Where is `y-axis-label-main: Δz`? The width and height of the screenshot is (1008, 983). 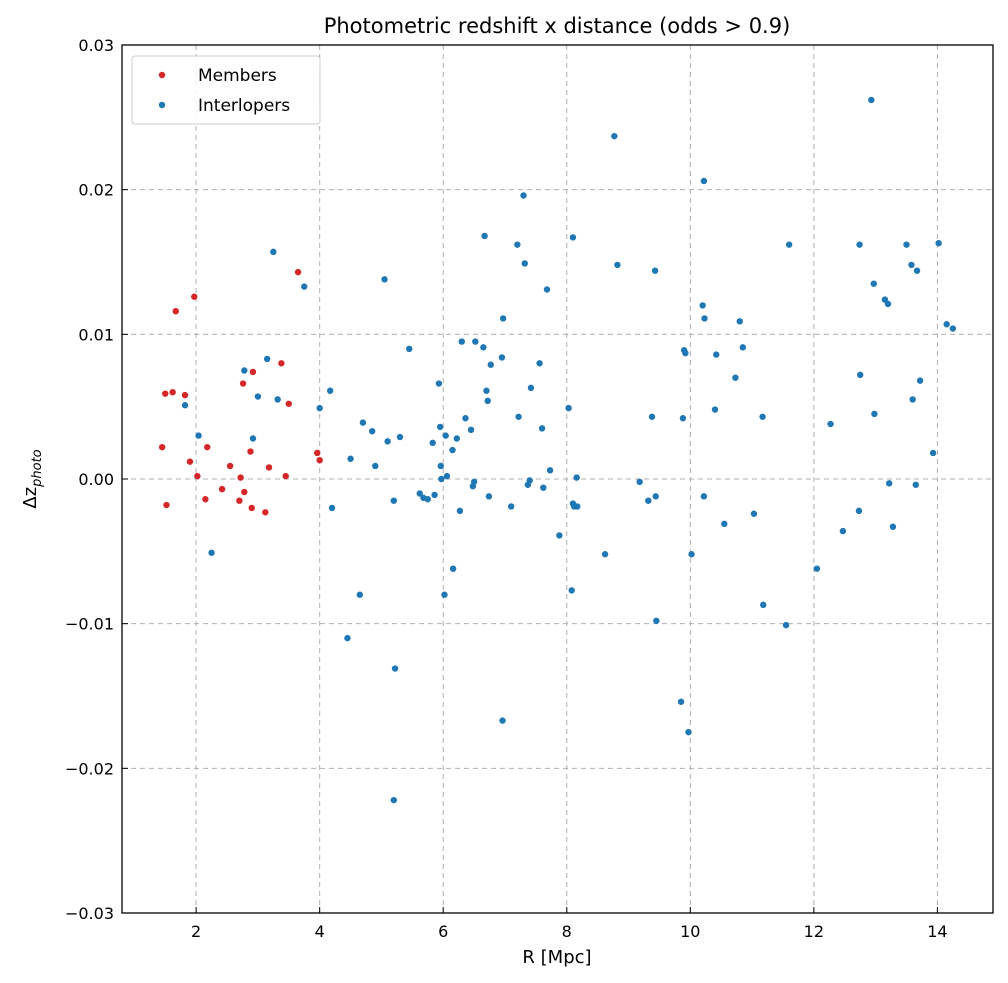
y-axis-label-main: Δz is located at coordinates (30, 498).